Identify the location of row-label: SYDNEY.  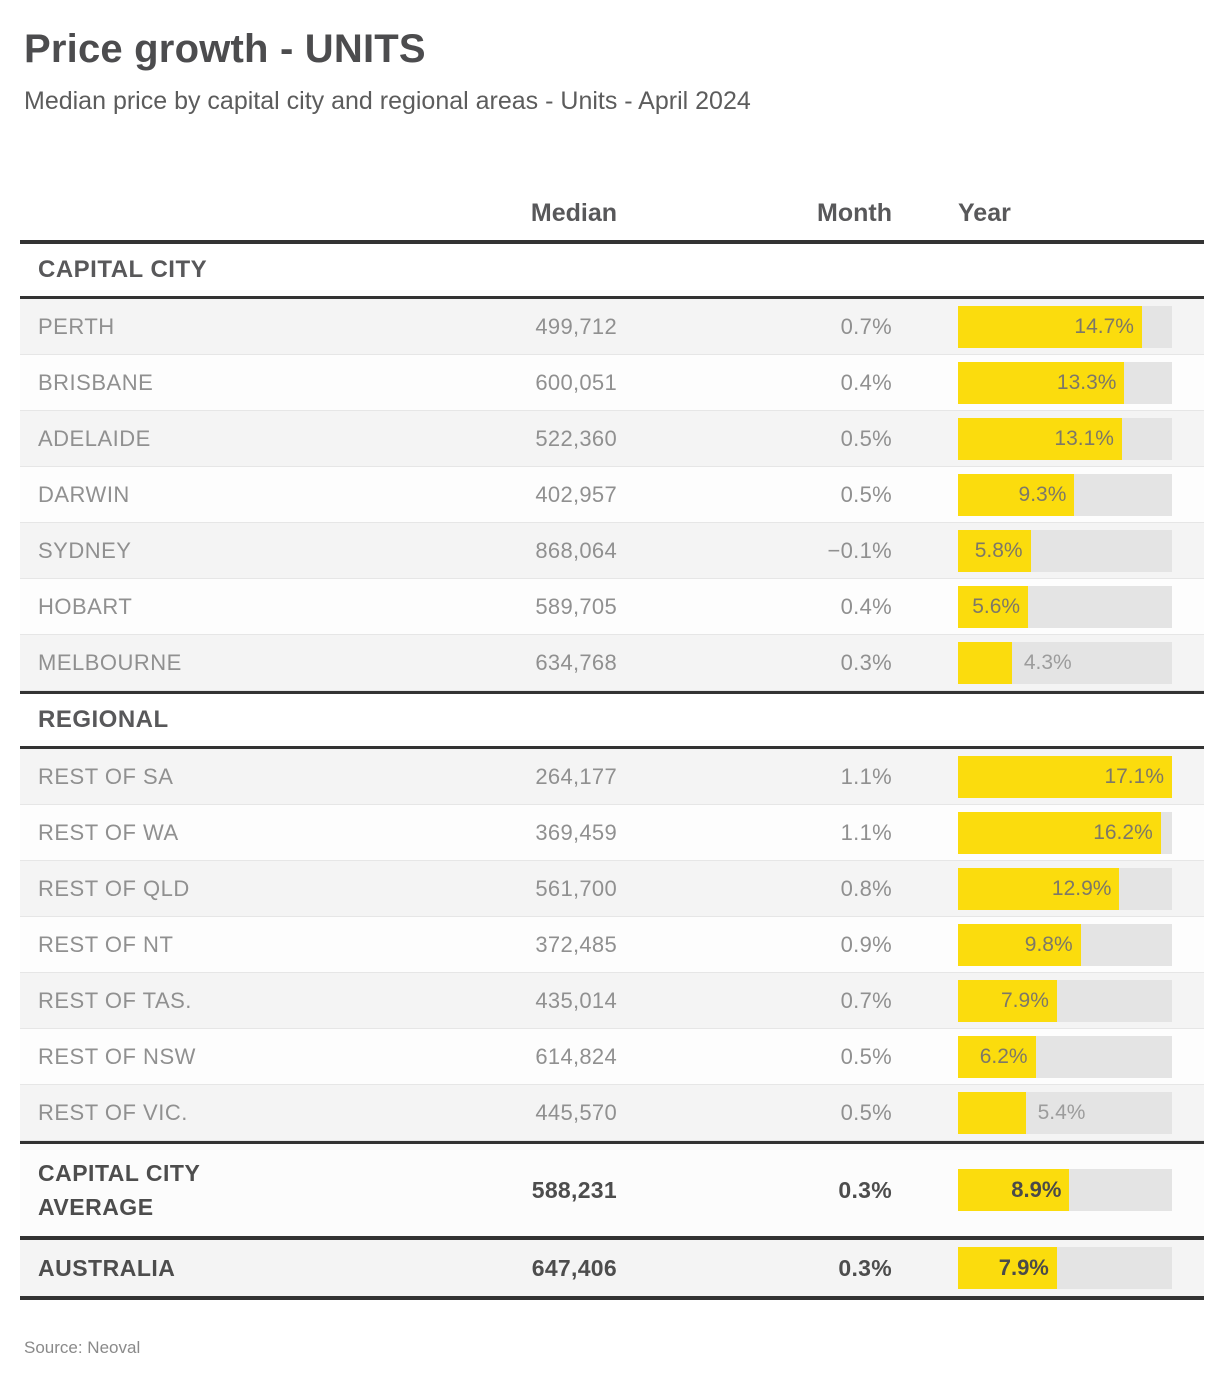
(85, 550).